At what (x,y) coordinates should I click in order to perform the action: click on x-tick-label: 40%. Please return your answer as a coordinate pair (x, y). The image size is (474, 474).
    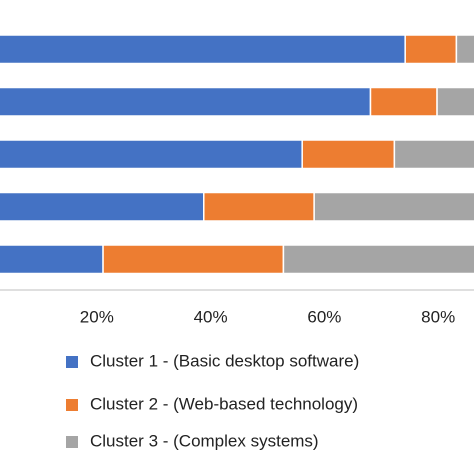
    Looking at the image, I should click on (211, 316).